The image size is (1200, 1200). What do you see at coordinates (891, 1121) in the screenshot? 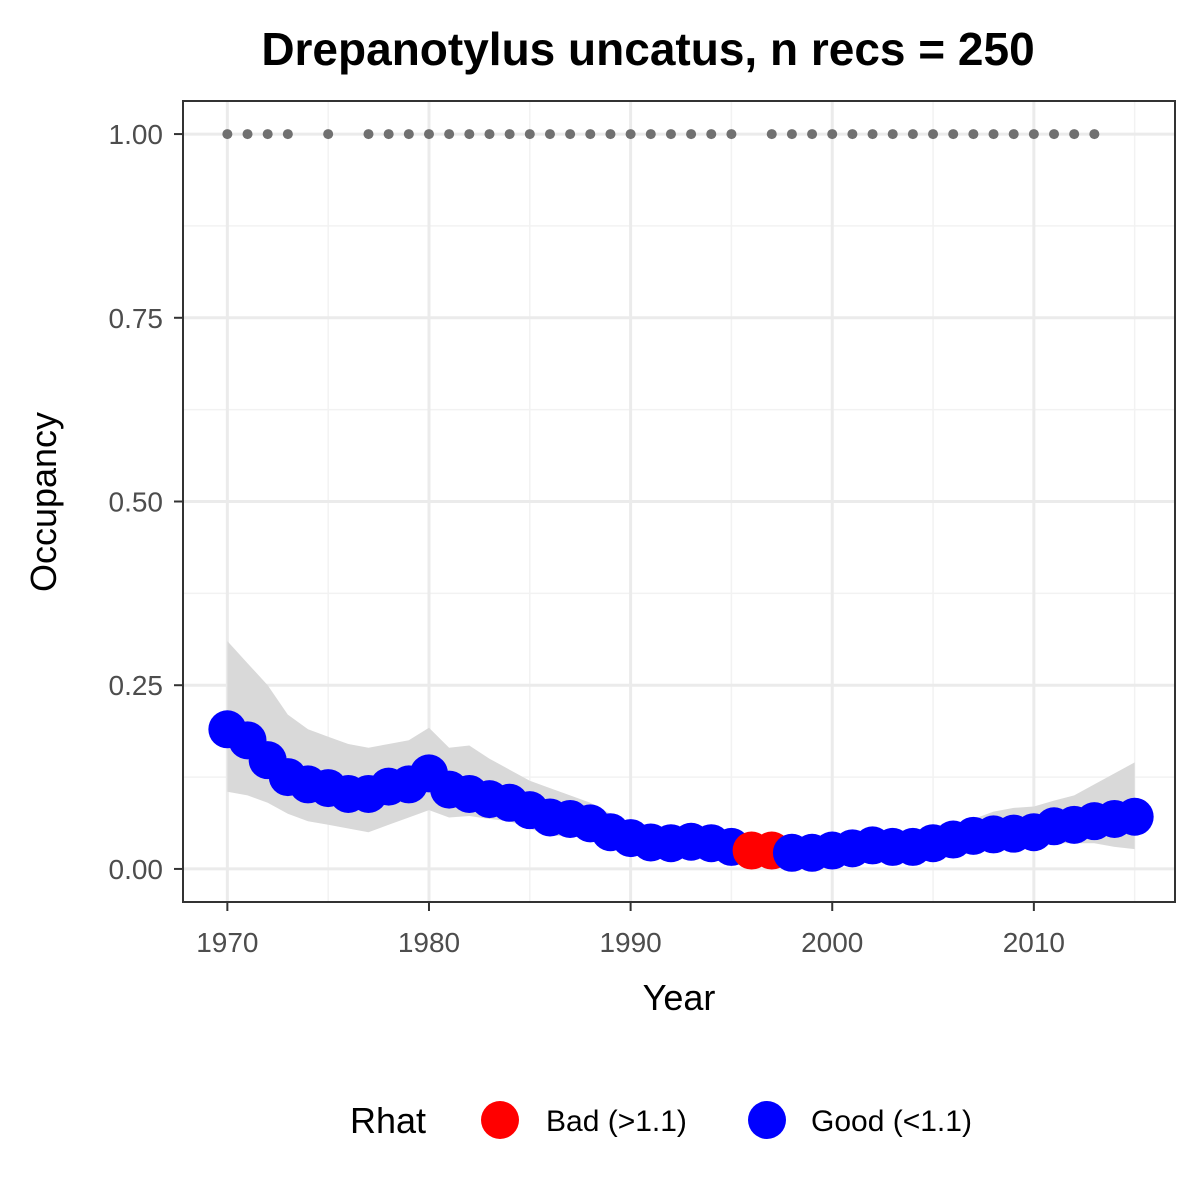
I see `legend-label-good: Good (<1.1)` at bounding box center [891, 1121].